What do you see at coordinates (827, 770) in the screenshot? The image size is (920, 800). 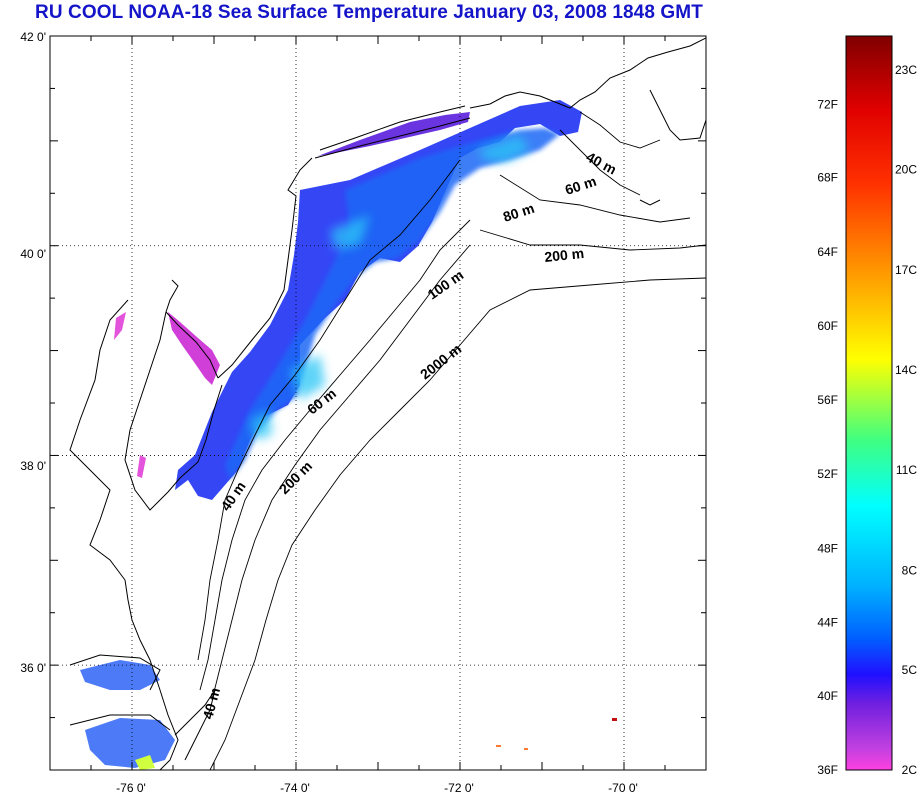 I see `colorbar-f-label: 36F` at bounding box center [827, 770].